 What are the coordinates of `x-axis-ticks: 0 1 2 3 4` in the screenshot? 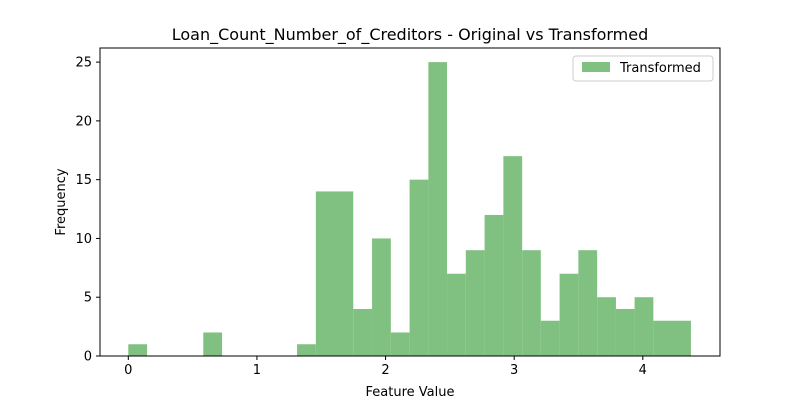 It's located at (385, 367).